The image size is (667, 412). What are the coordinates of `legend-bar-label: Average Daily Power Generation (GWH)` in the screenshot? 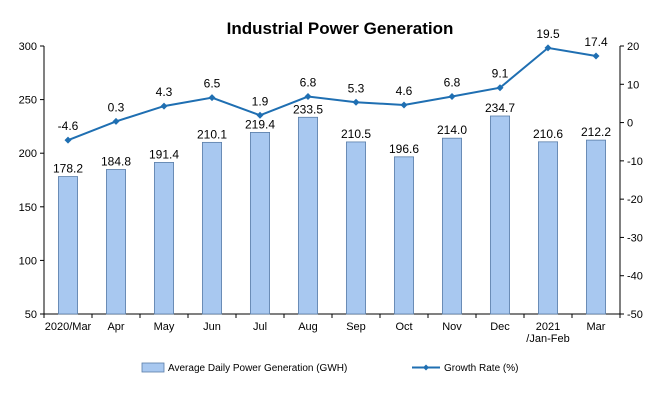 It's located at (257, 368).